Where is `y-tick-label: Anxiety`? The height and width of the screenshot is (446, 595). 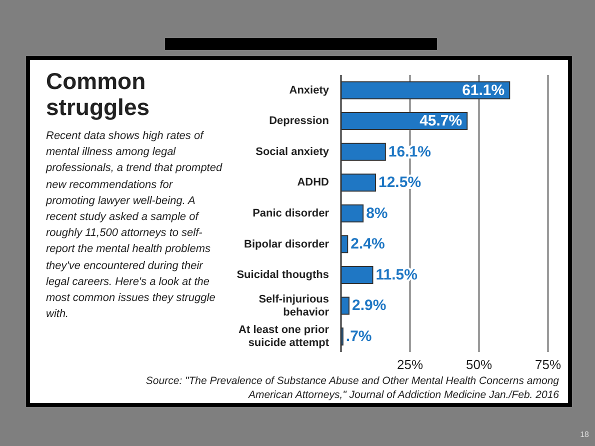
y-tick-label: Anxiety is located at coordinates (309, 90).